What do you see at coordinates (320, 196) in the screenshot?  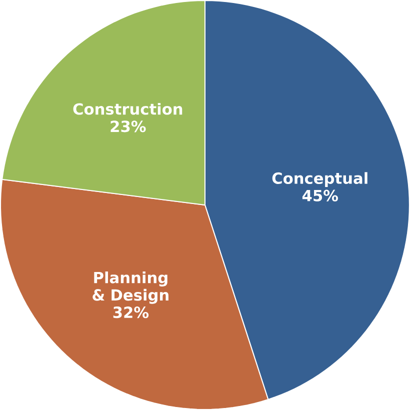 I see `data-label: 45%` at bounding box center [320, 196].